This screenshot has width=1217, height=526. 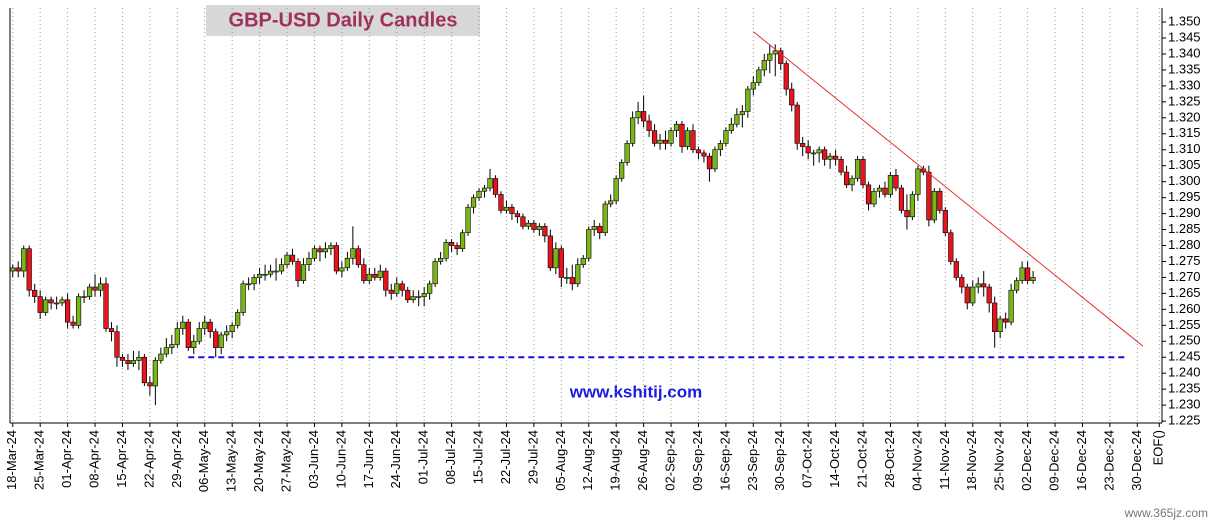 What do you see at coordinates (1184, 100) in the screenshot?
I see `y-tick-label: 1.325` at bounding box center [1184, 100].